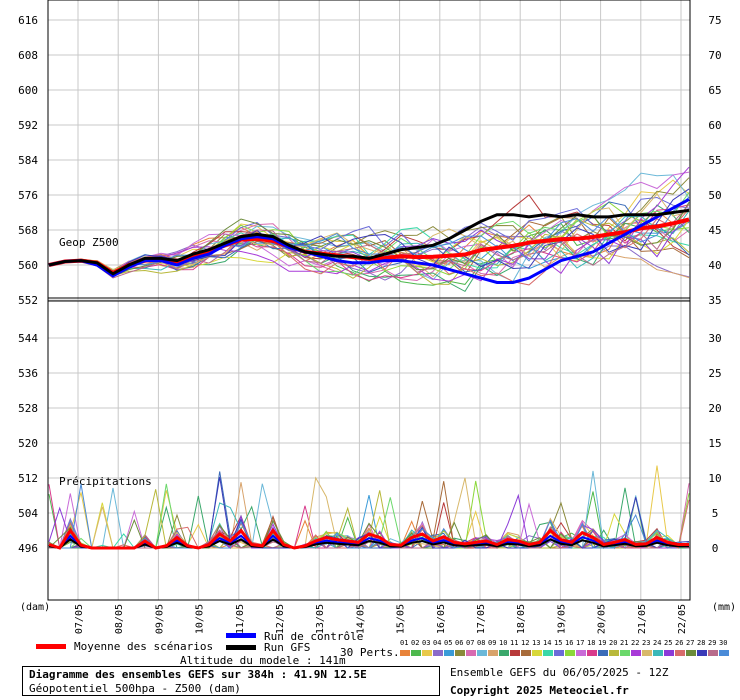 This screenshot has height=700, width=740. What do you see at coordinates (714, 338) in the screenshot?
I see `y2-tick-label: 30` at bounding box center [714, 338].